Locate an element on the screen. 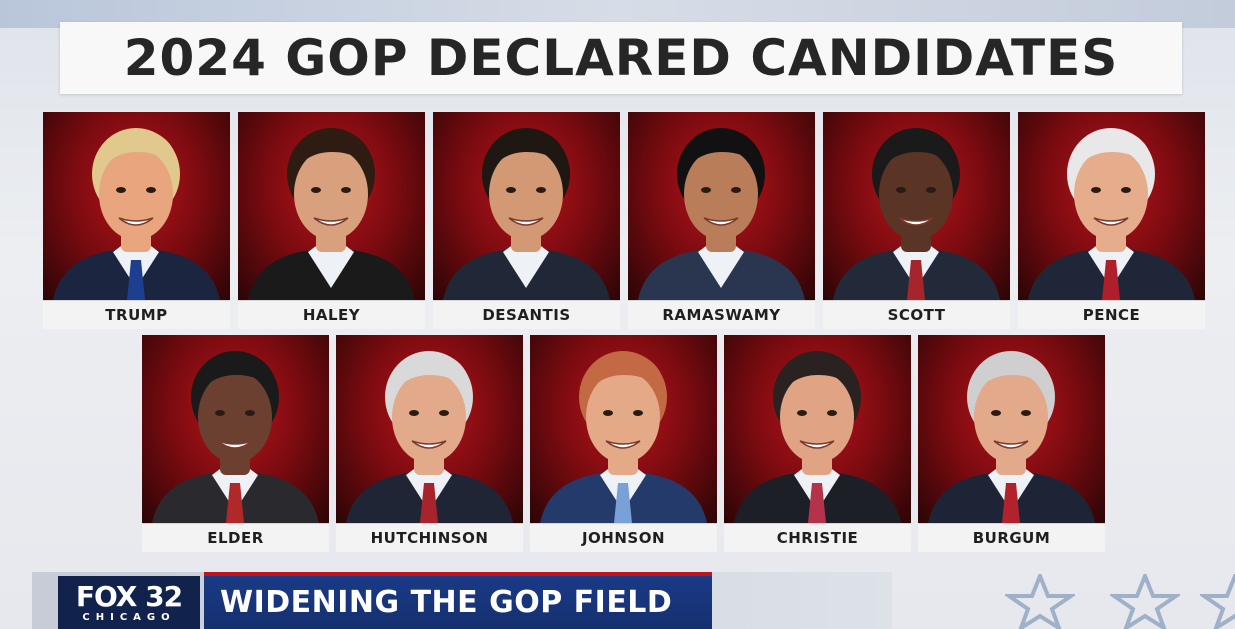 The image size is (1235, 629). candidate-nameplate: ELDER is located at coordinates (235, 537).